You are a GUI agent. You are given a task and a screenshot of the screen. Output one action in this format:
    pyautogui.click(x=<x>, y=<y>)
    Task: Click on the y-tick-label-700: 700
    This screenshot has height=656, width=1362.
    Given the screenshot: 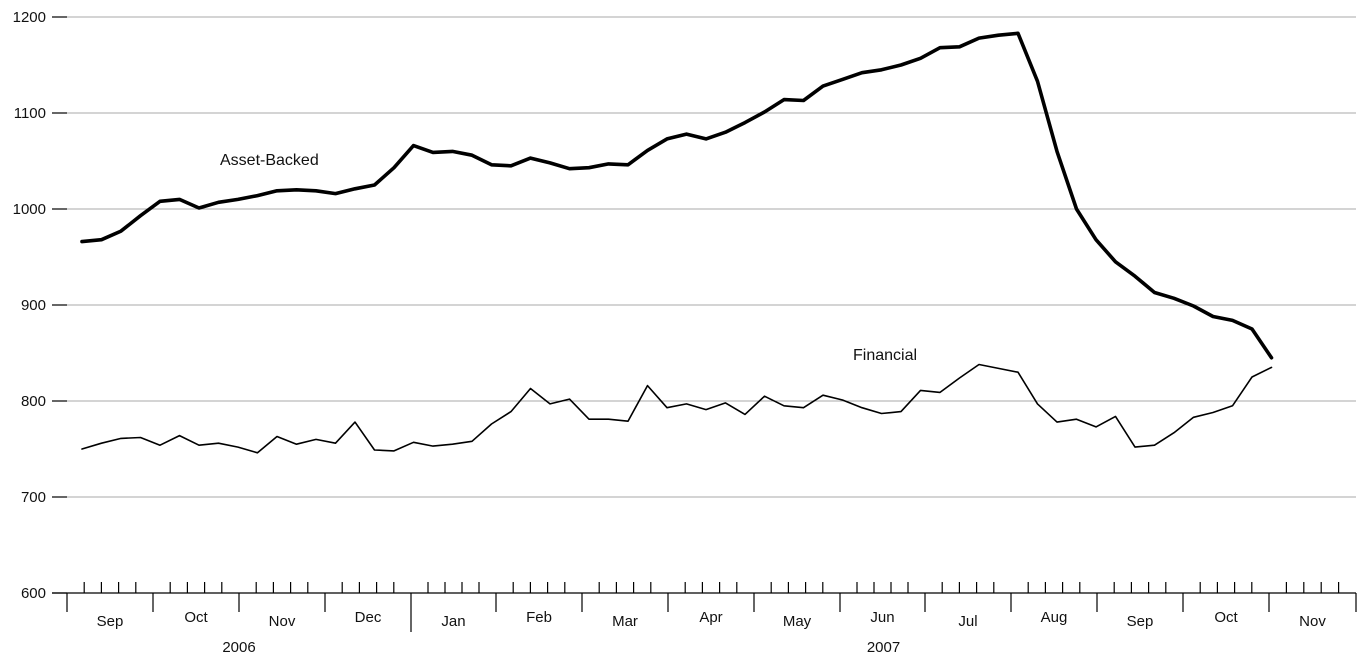 What is the action you would take?
    pyautogui.click(x=33, y=497)
    